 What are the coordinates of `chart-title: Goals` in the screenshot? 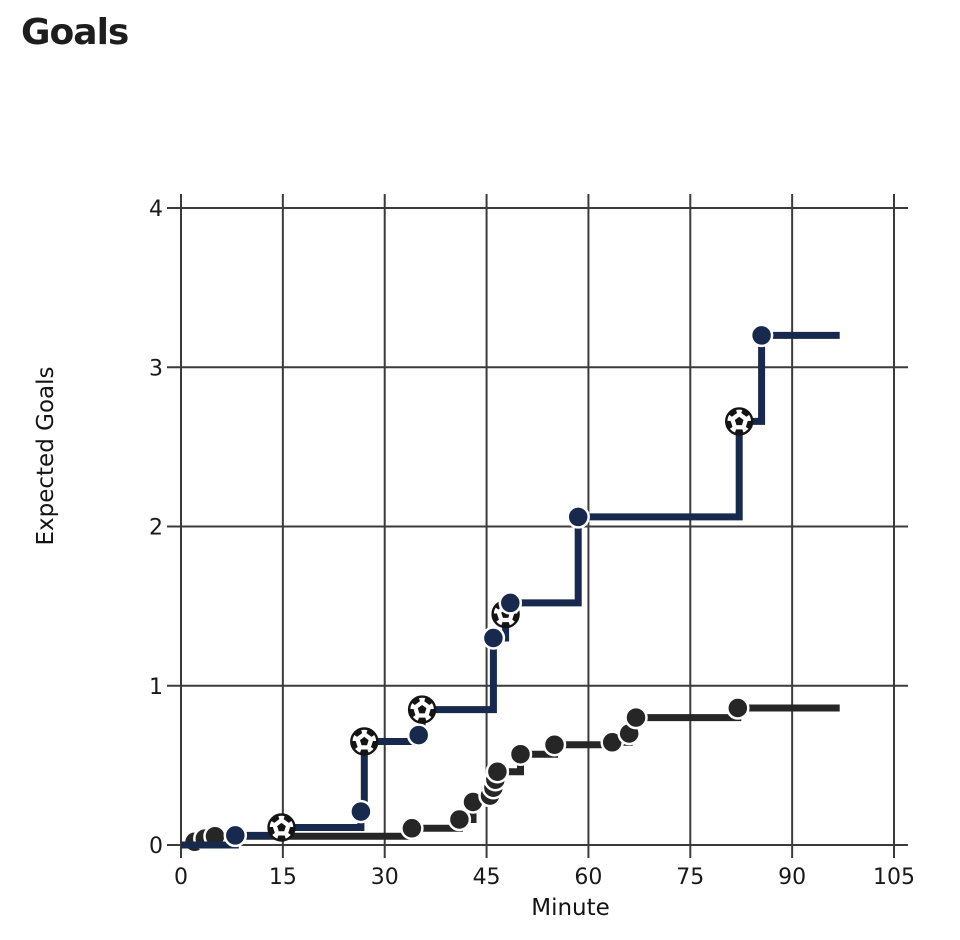 It's located at (75, 32).